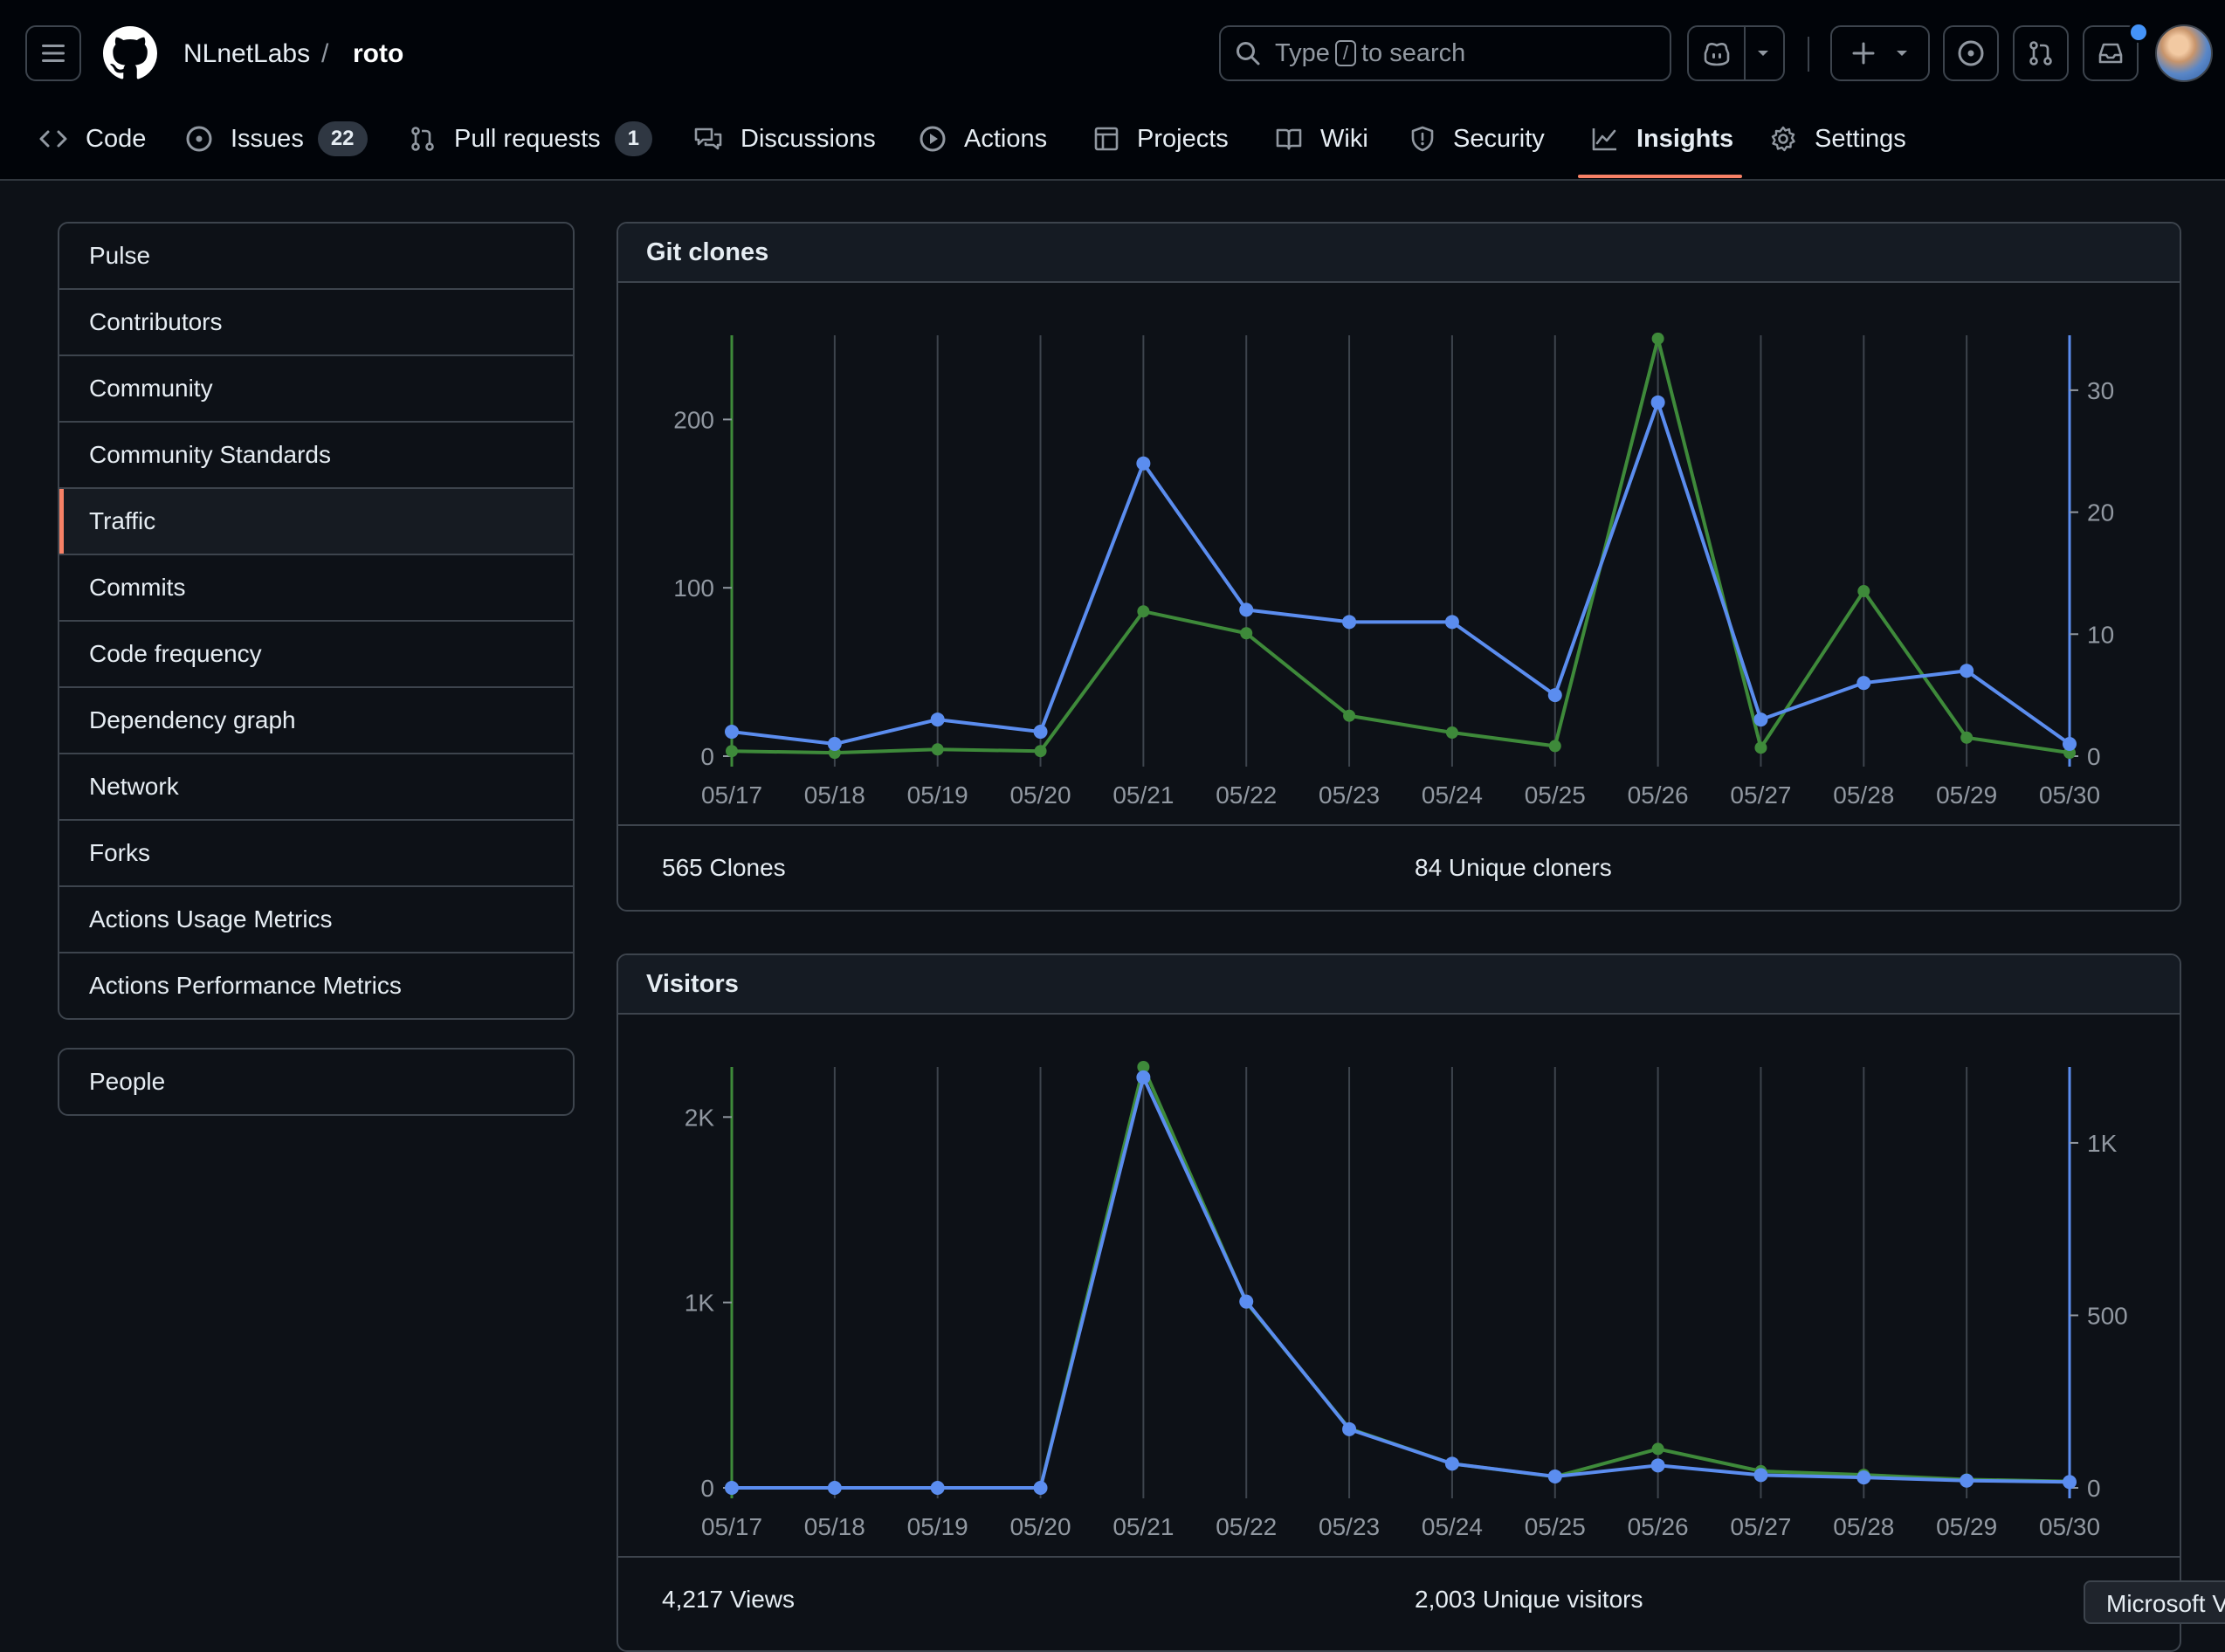 The height and width of the screenshot is (1652, 2225). I want to click on x-tick-label: 05/30, so click(2069, 795).